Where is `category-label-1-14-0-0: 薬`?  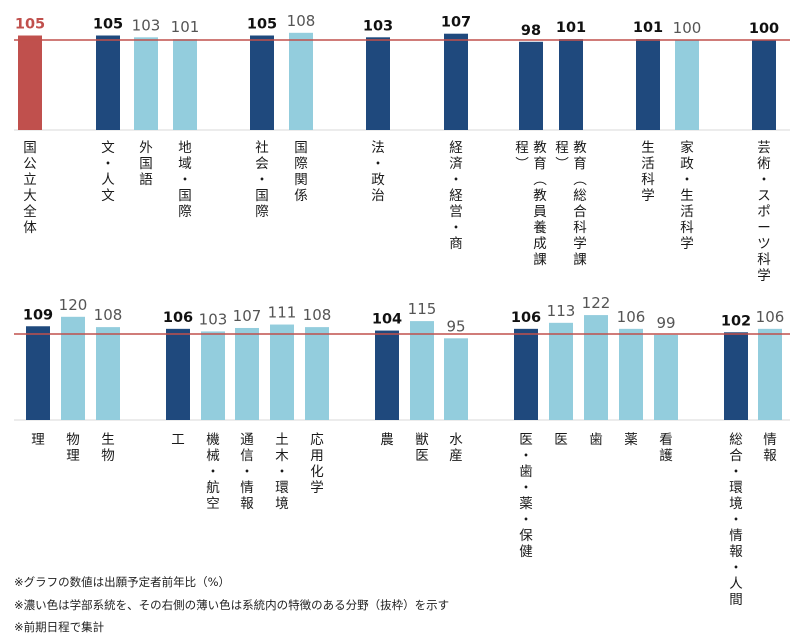
category-label-1-14-0-0: 薬 is located at coordinates (631, 440).